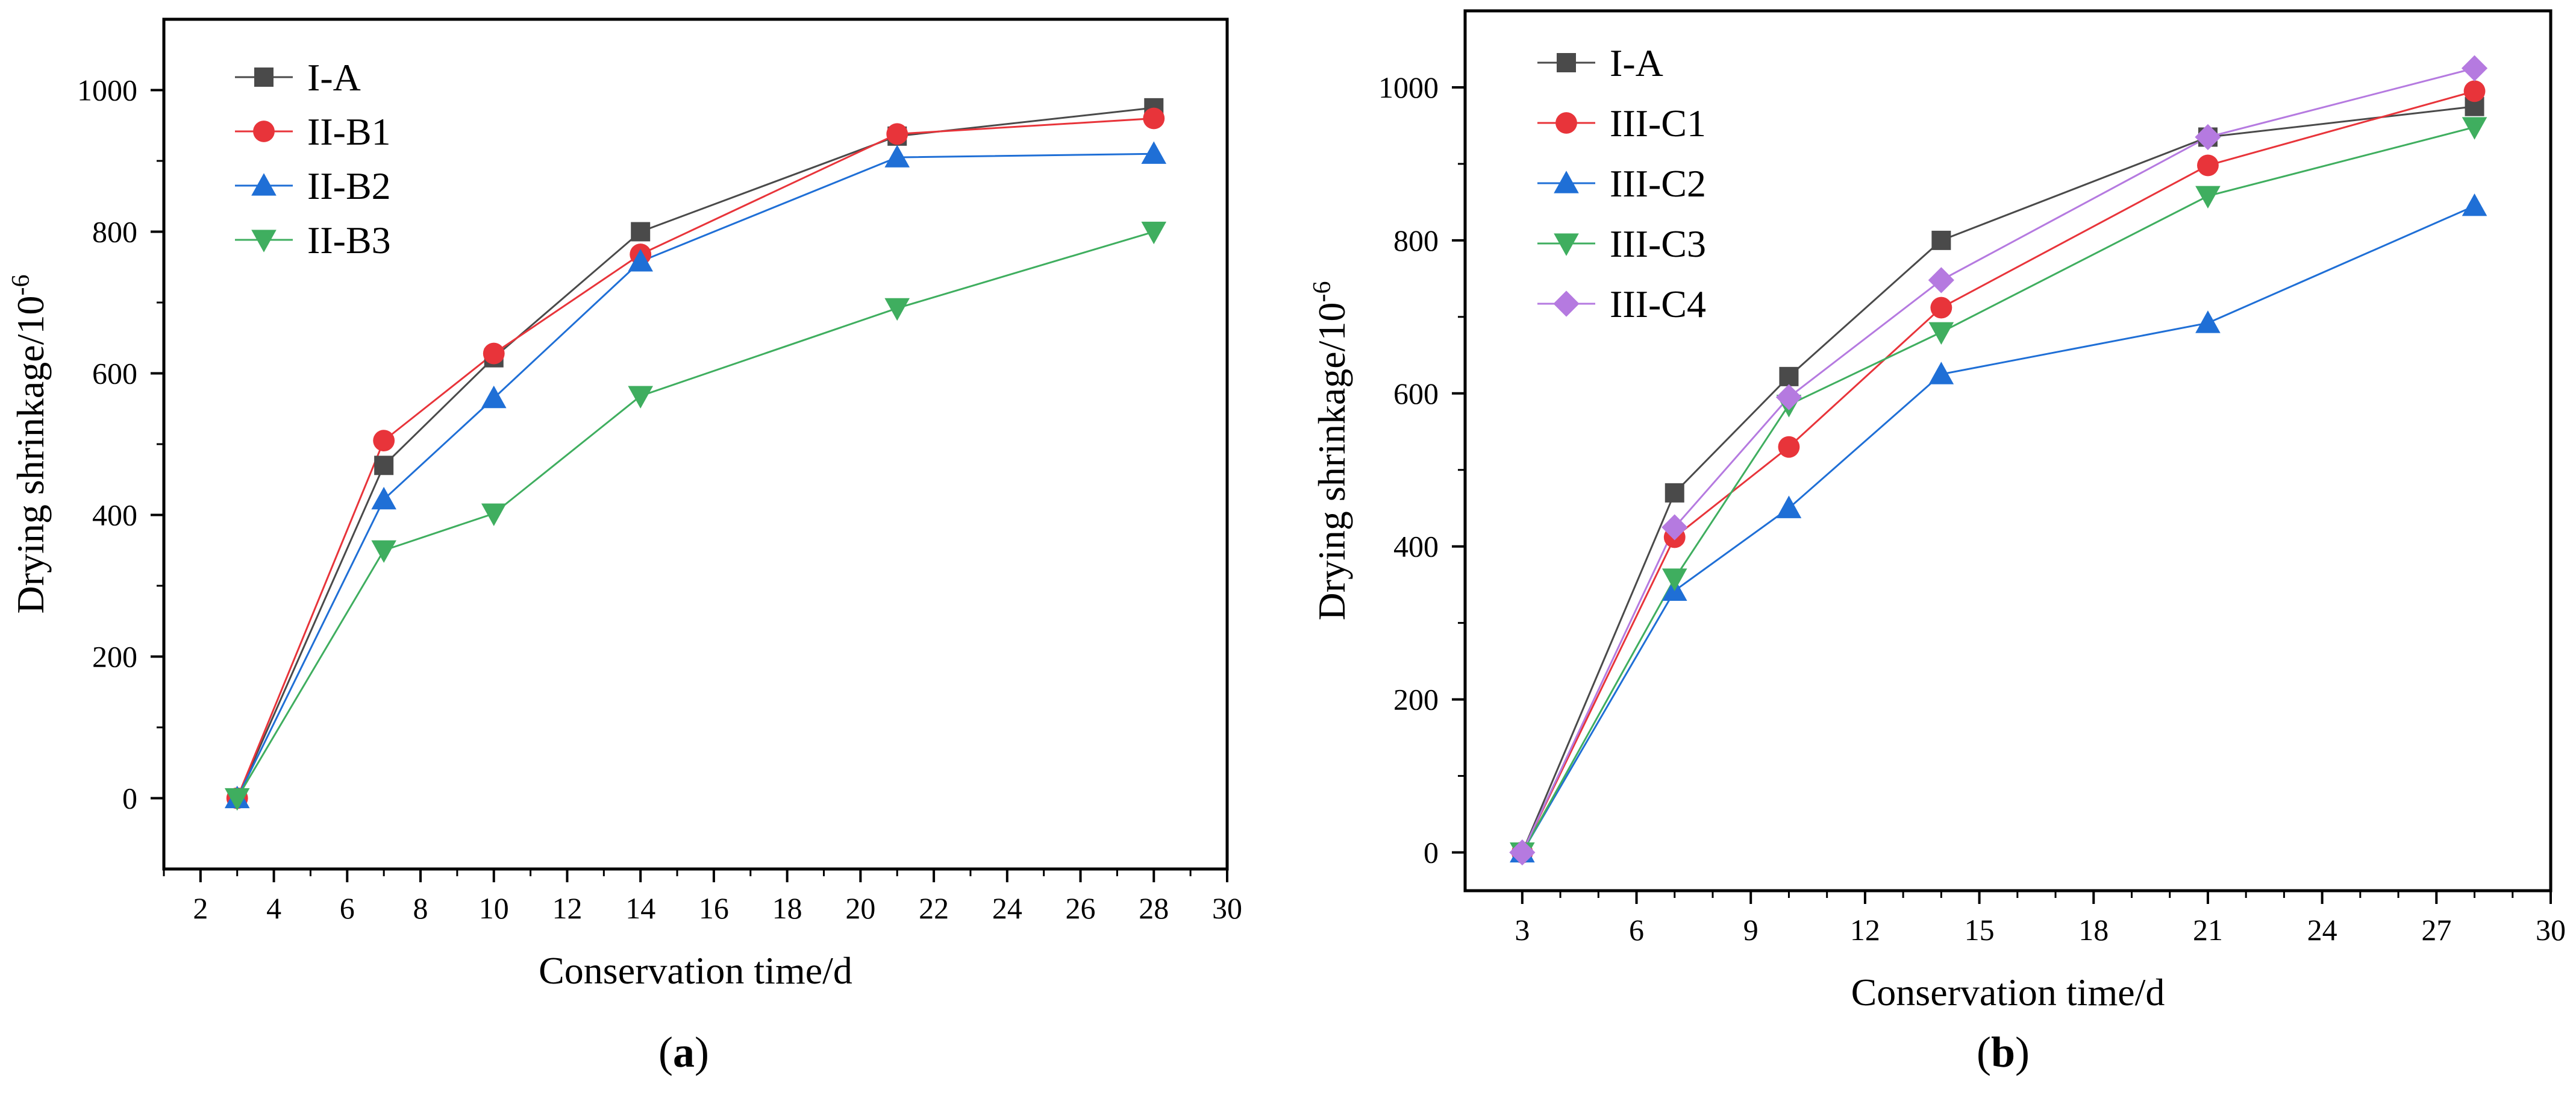 This screenshot has width=2576, height=1098. What do you see at coordinates (1567, 182) in the screenshot?
I see `legend-marker-III-C2` at bounding box center [1567, 182].